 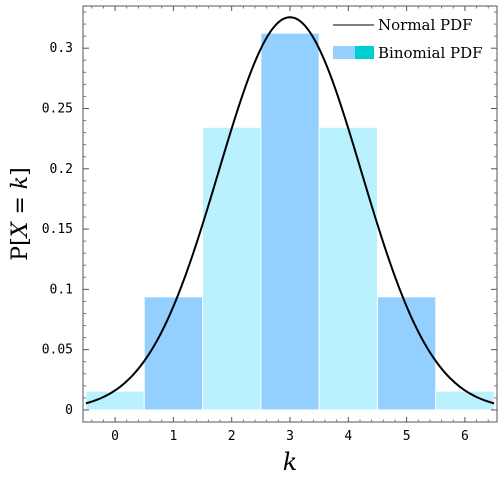 I want to click on y-axis-label-part: k, so click(x=20, y=182).